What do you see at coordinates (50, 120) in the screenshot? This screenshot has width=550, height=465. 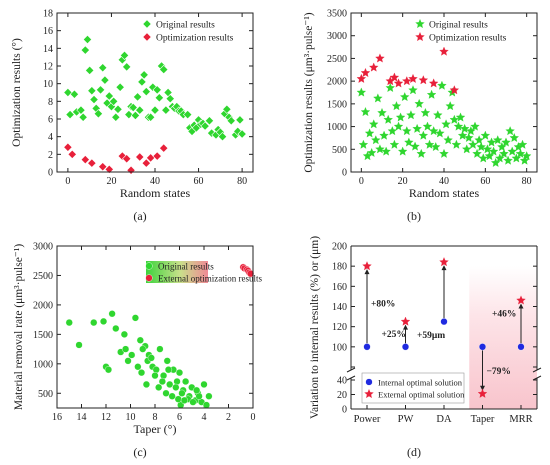 I see `y-tick-label: 6` at bounding box center [50, 120].